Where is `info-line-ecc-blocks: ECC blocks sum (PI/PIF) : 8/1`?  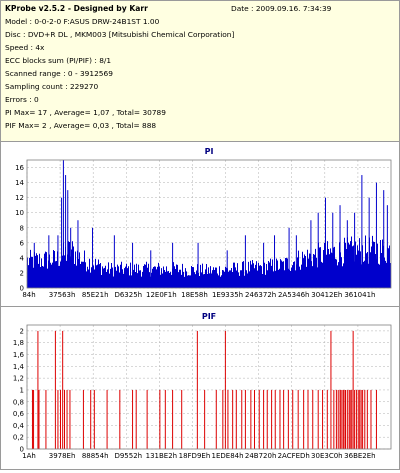 info-line-ecc-blocks: ECC blocks sum (PI/PIF) : 8/1 is located at coordinates (58, 60).